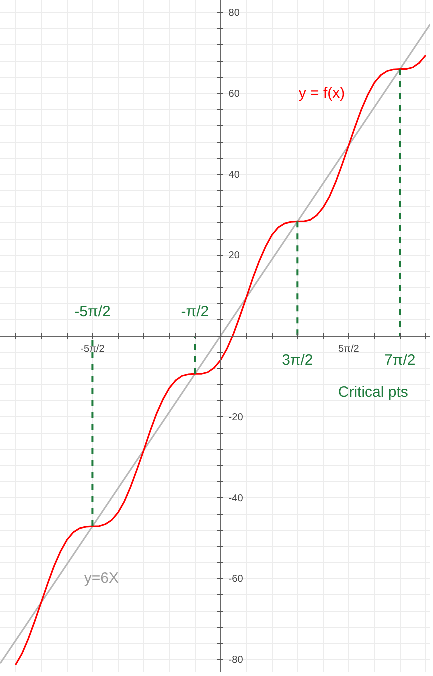  I want to click on y-tick-label: 60, so click(234, 94).